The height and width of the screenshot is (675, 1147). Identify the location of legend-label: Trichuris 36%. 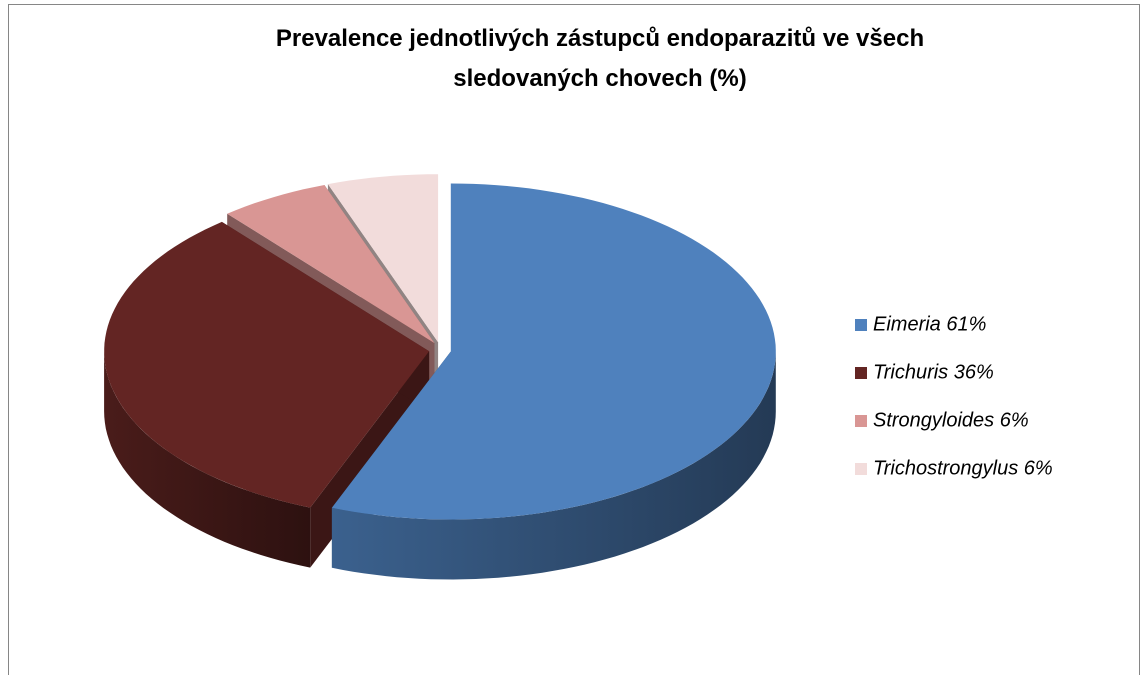
(933, 372).